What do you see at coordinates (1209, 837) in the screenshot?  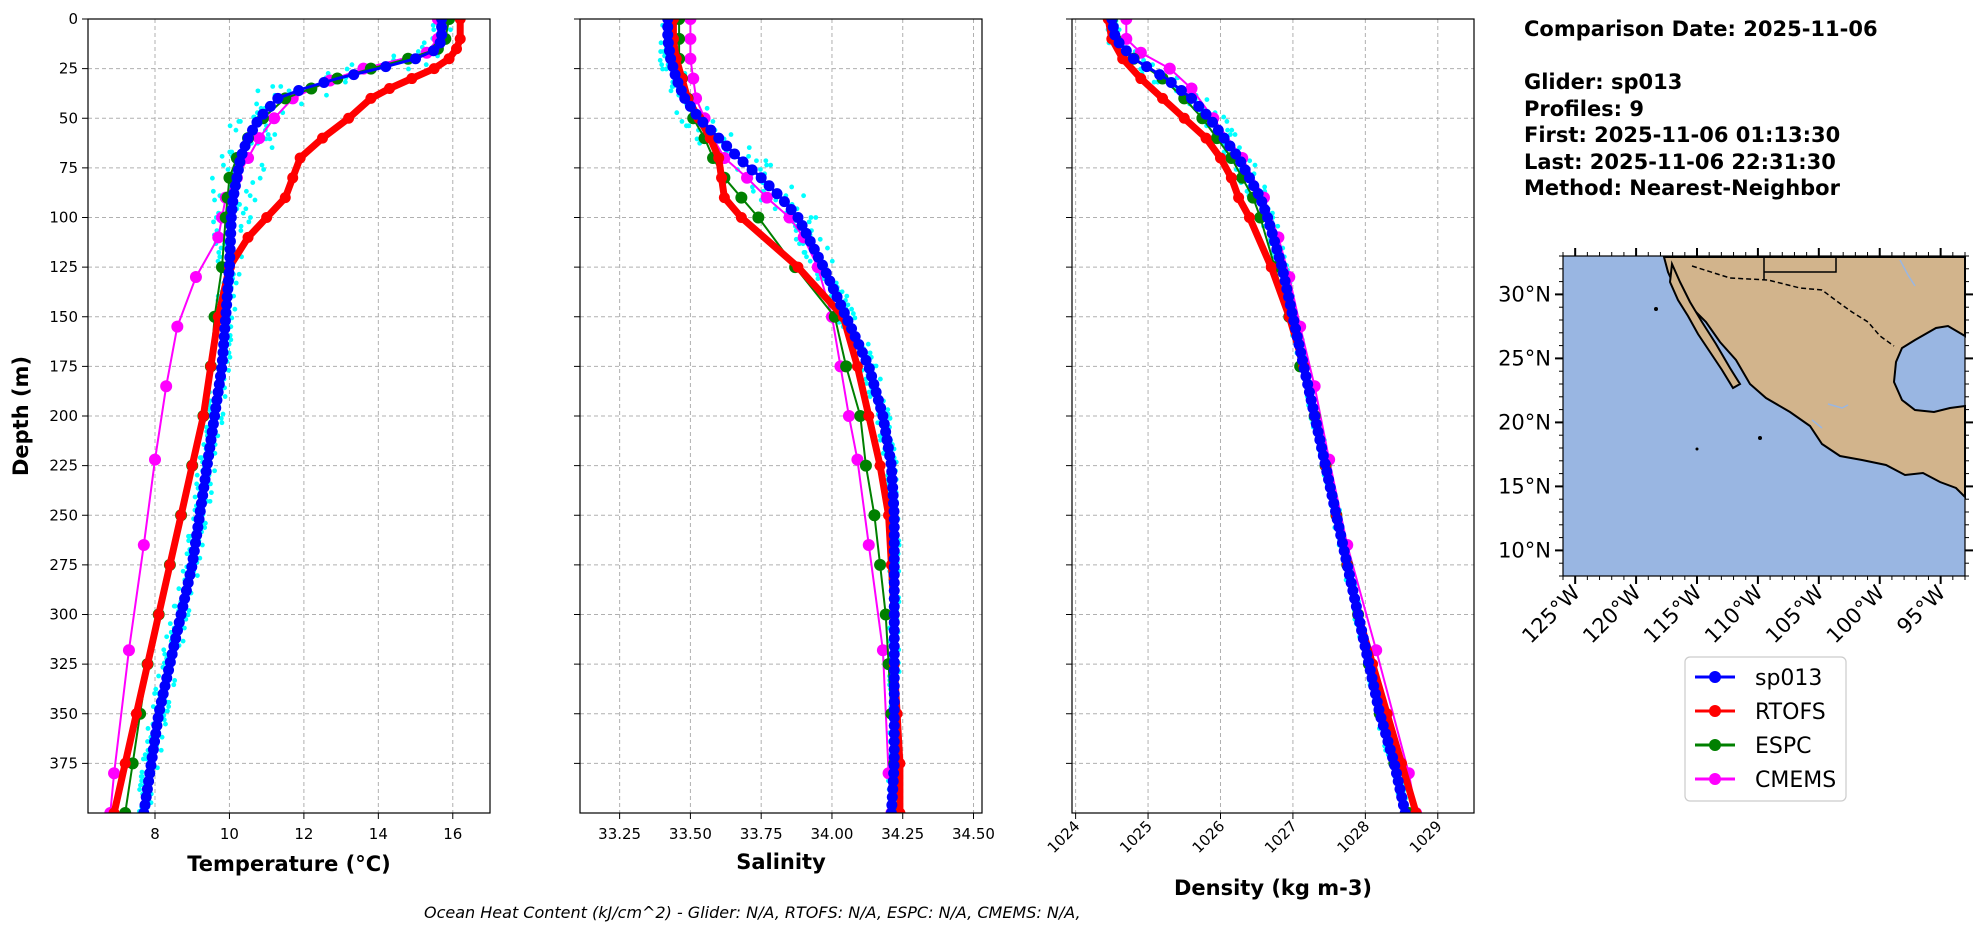 I see `x-tick-label: 1026` at bounding box center [1209, 837].